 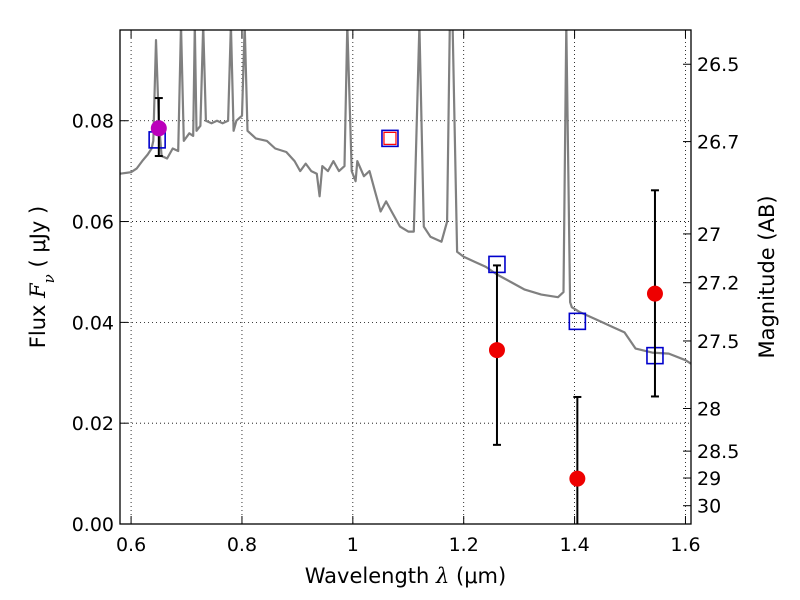 What do you see at coordinates (405, 576) in the screenshot?
I see `x-axis-label: Wavelength λ (μm)` at bounding box center [405, 576].